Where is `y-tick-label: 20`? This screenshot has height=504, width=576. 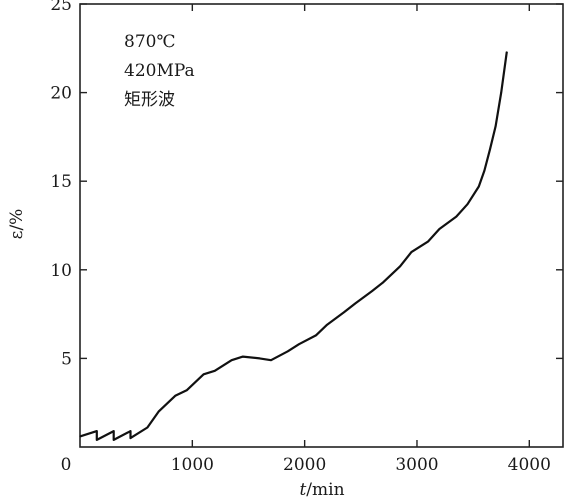 y-tick-label: 20 is located at coordinates (61, 94).